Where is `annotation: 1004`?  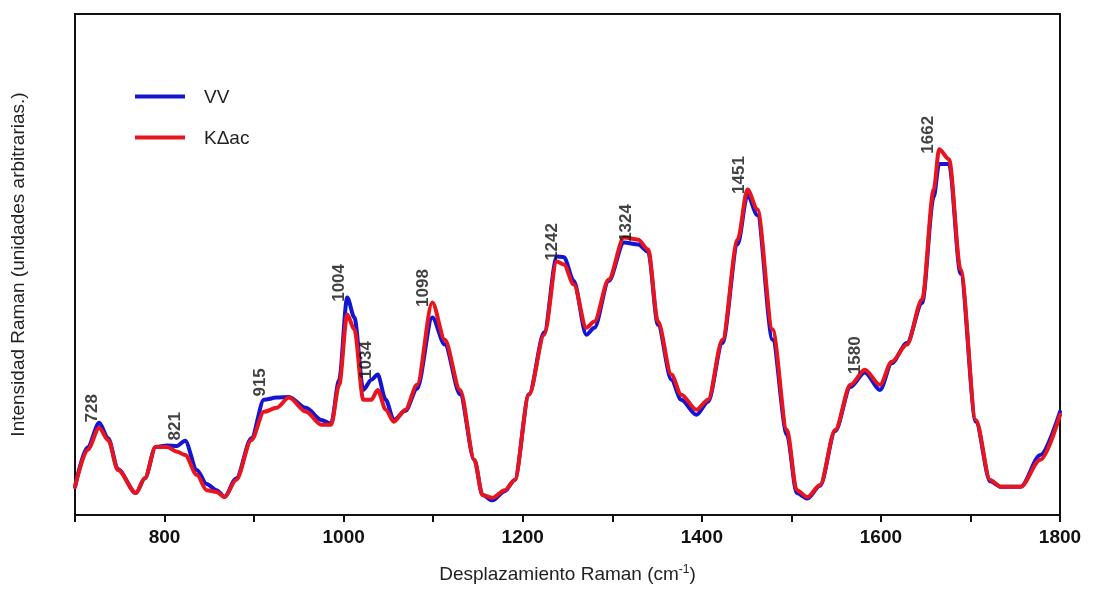 annotation: 1004 is located at coordinates (339, 282).